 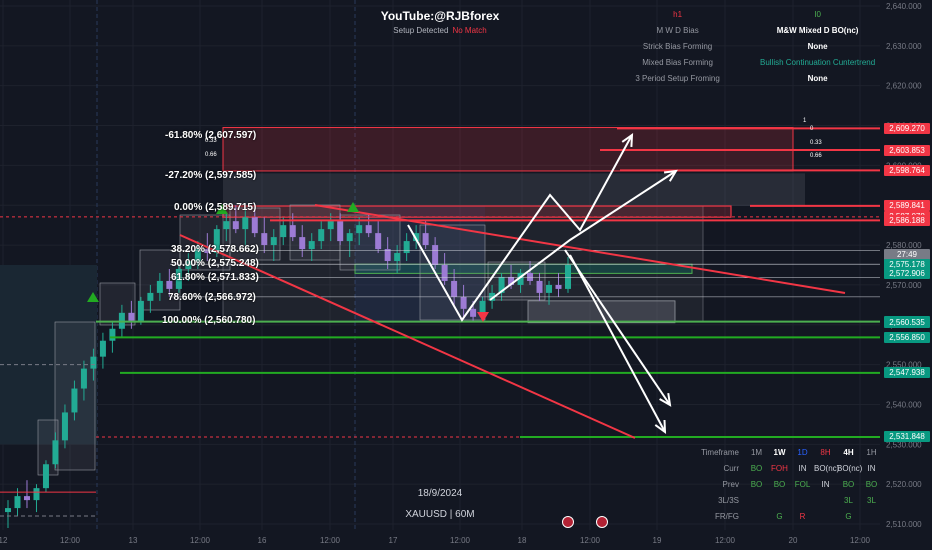 I want to click on price-tag: 2,609.270, so click(x=907, y=128).